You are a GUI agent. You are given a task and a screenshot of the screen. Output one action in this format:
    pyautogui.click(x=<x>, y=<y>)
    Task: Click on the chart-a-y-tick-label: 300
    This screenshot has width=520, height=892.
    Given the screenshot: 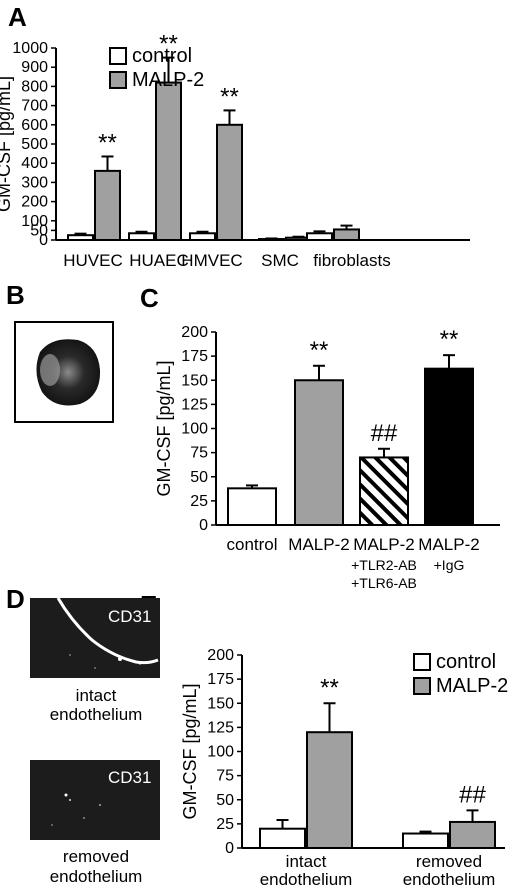 What is the action you would take?
    pyautogui.click(x=34, y=182)
    